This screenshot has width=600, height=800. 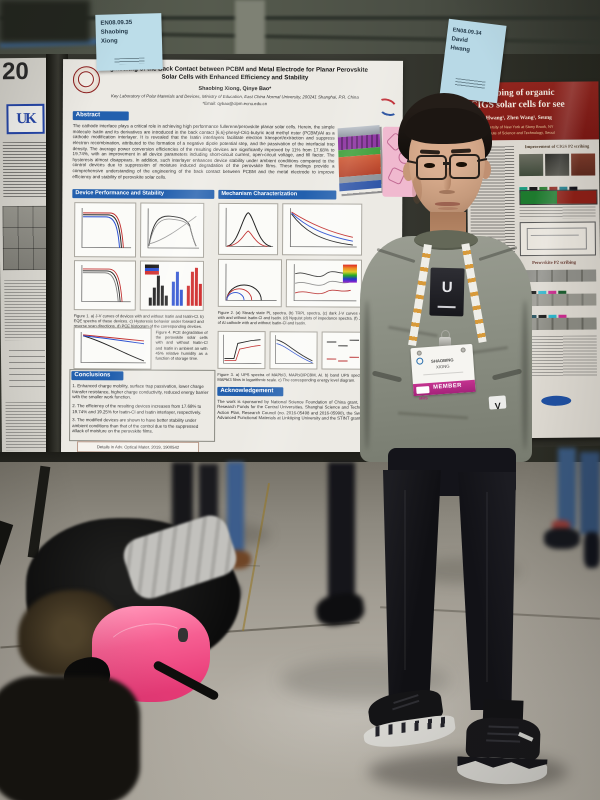 I want to click on ceiling-duct, so click(x=250, y=28).